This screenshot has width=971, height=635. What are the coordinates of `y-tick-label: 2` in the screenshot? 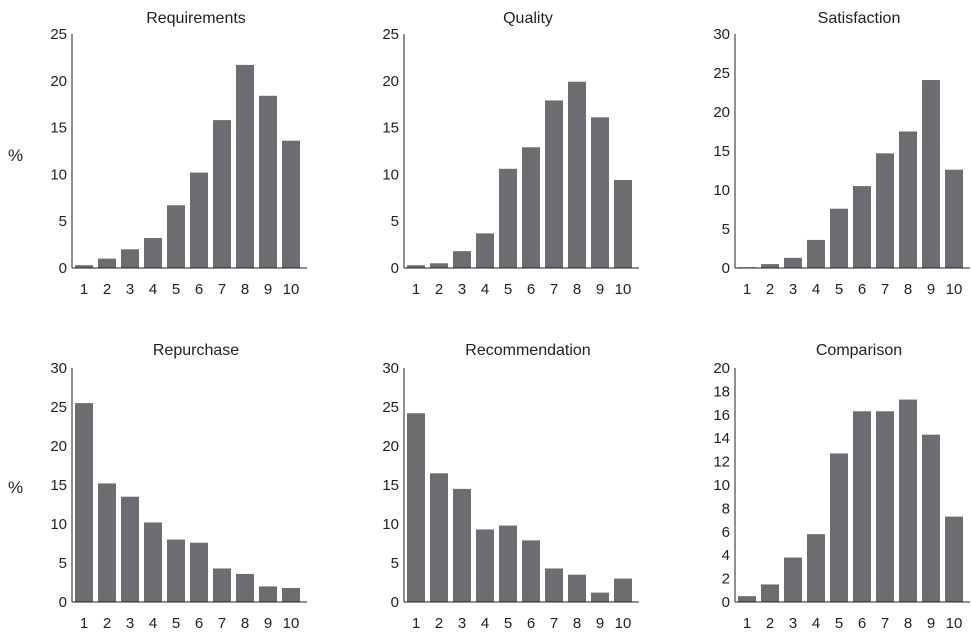 It's located at (726, 579).